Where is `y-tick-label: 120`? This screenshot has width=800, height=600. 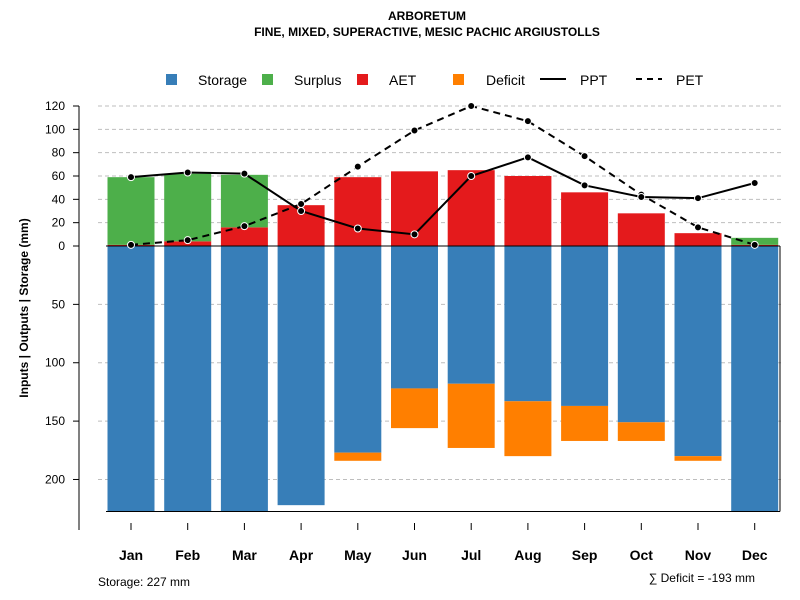
y-tick-label: 120 is located at coordinates (55, 106).